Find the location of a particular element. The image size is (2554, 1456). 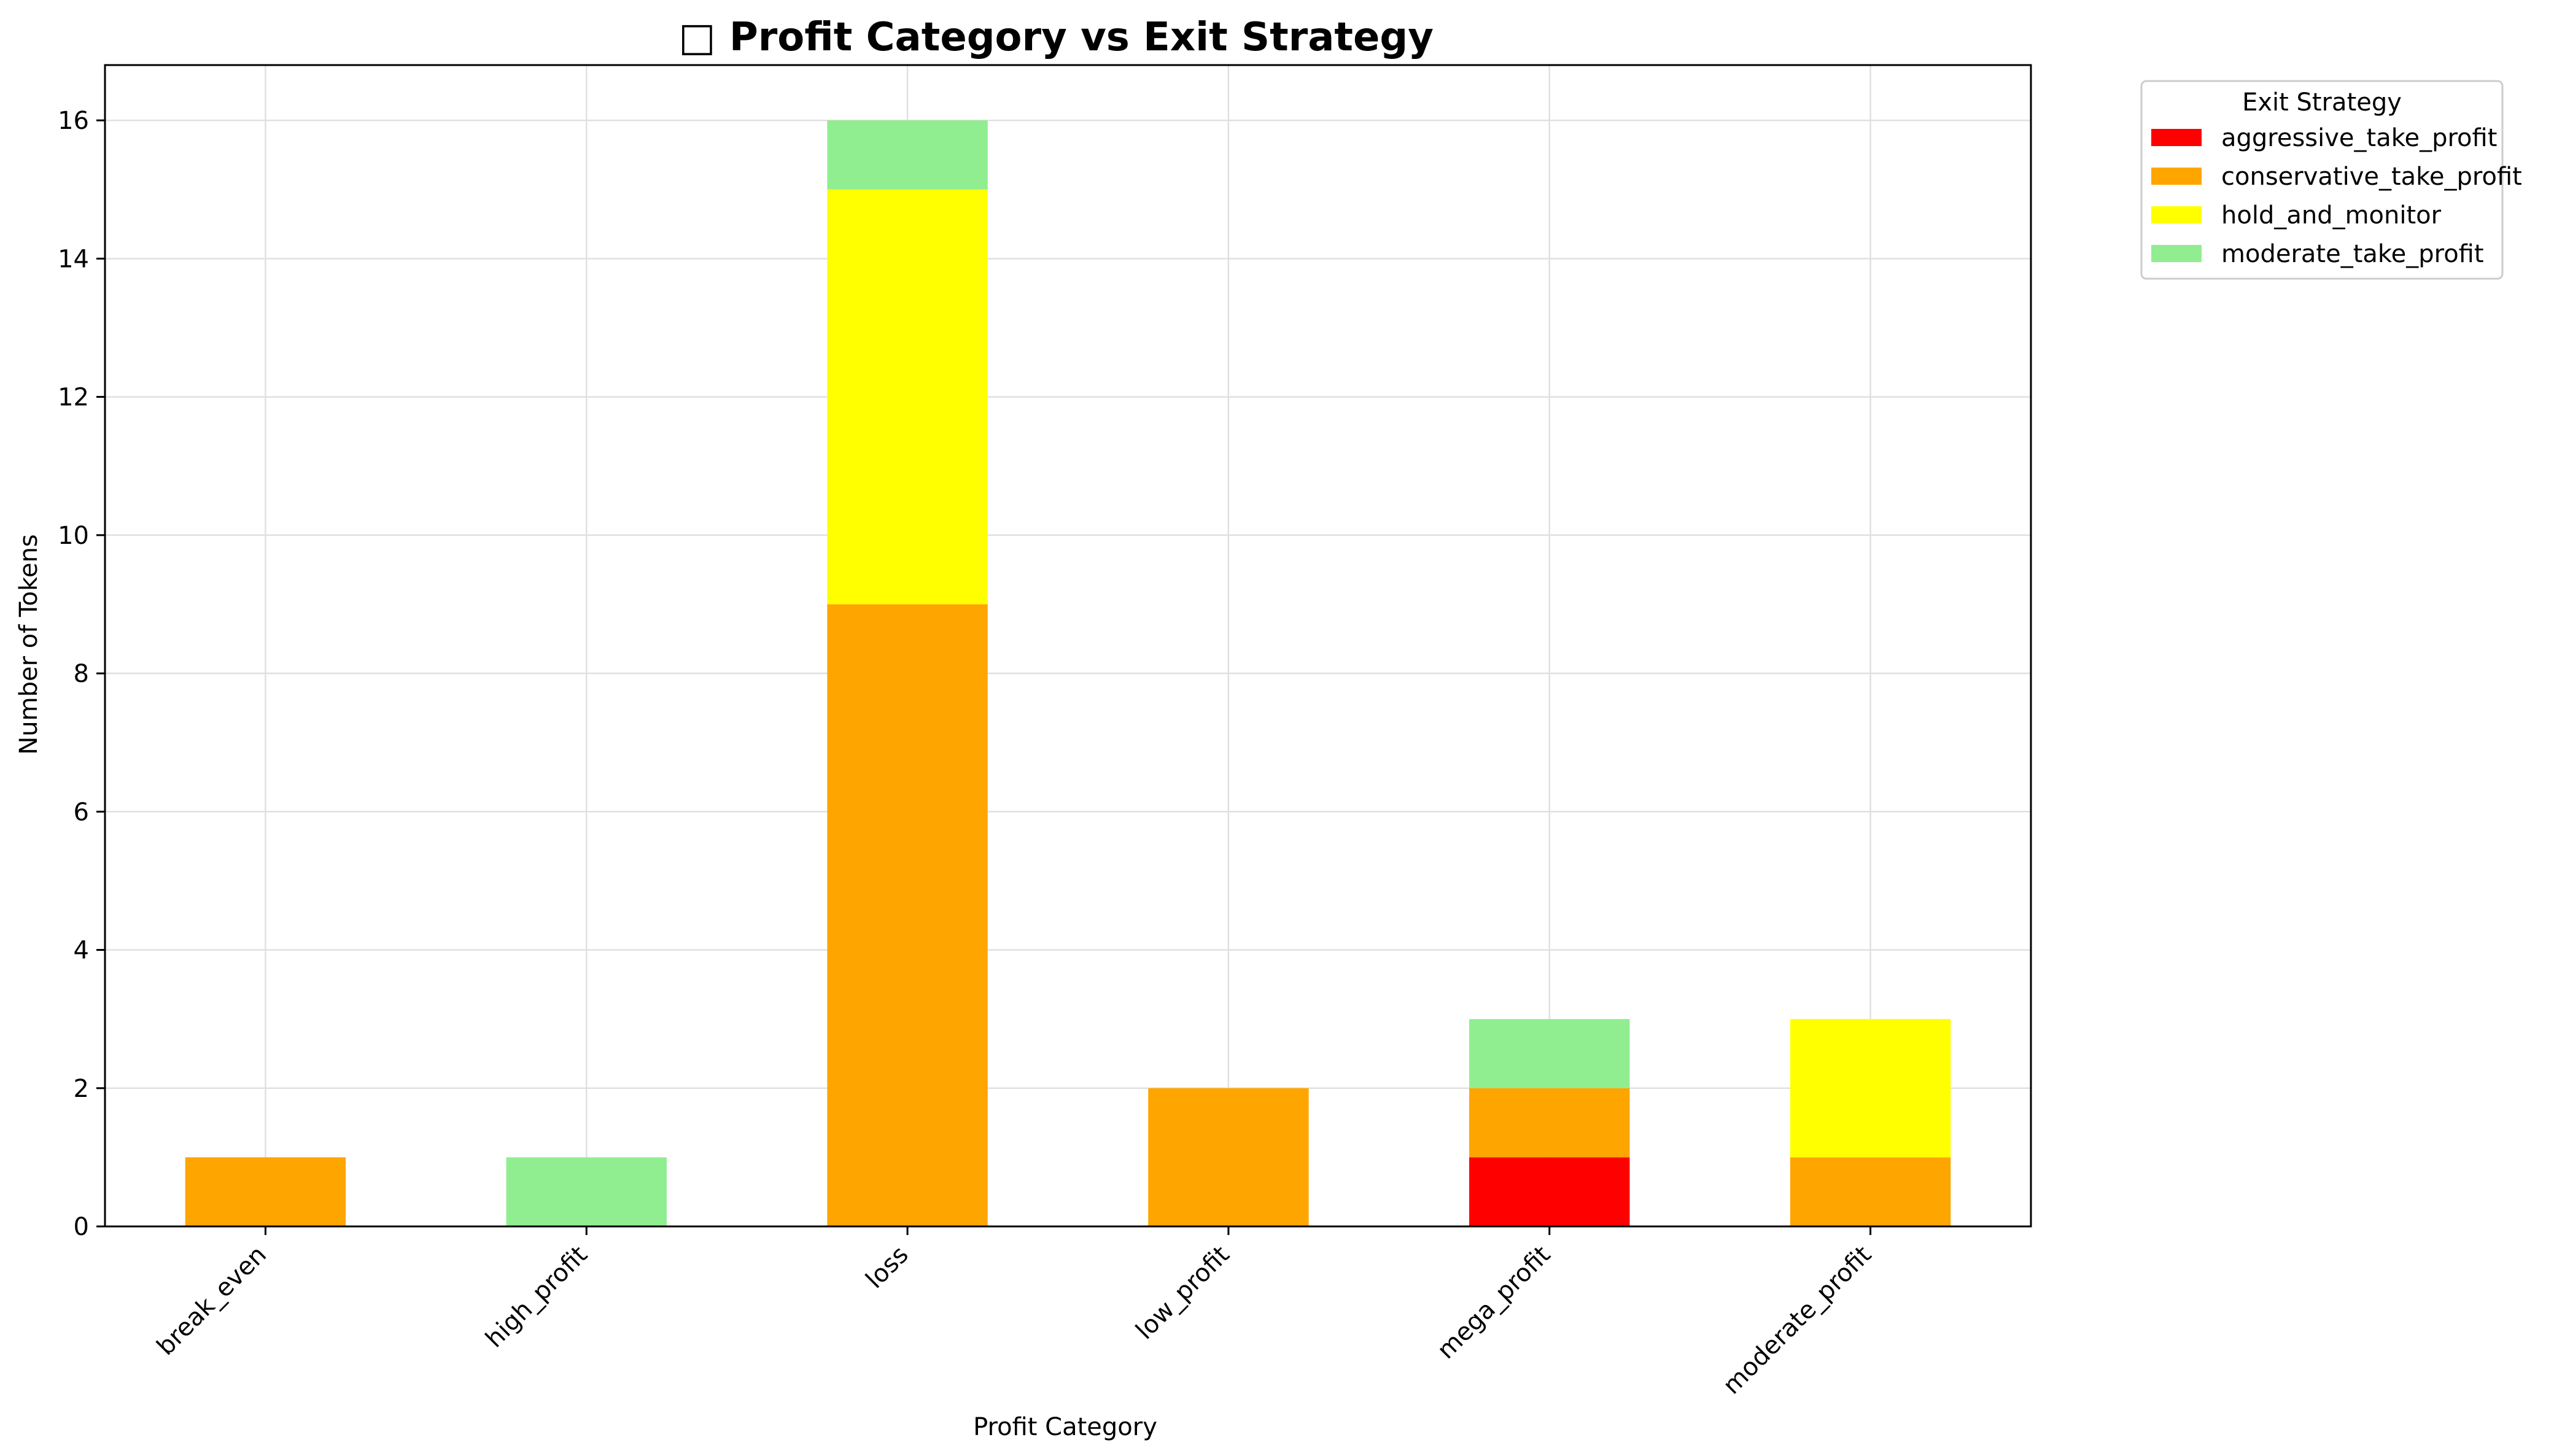

legend-box is located at coordinates (2322, 180).